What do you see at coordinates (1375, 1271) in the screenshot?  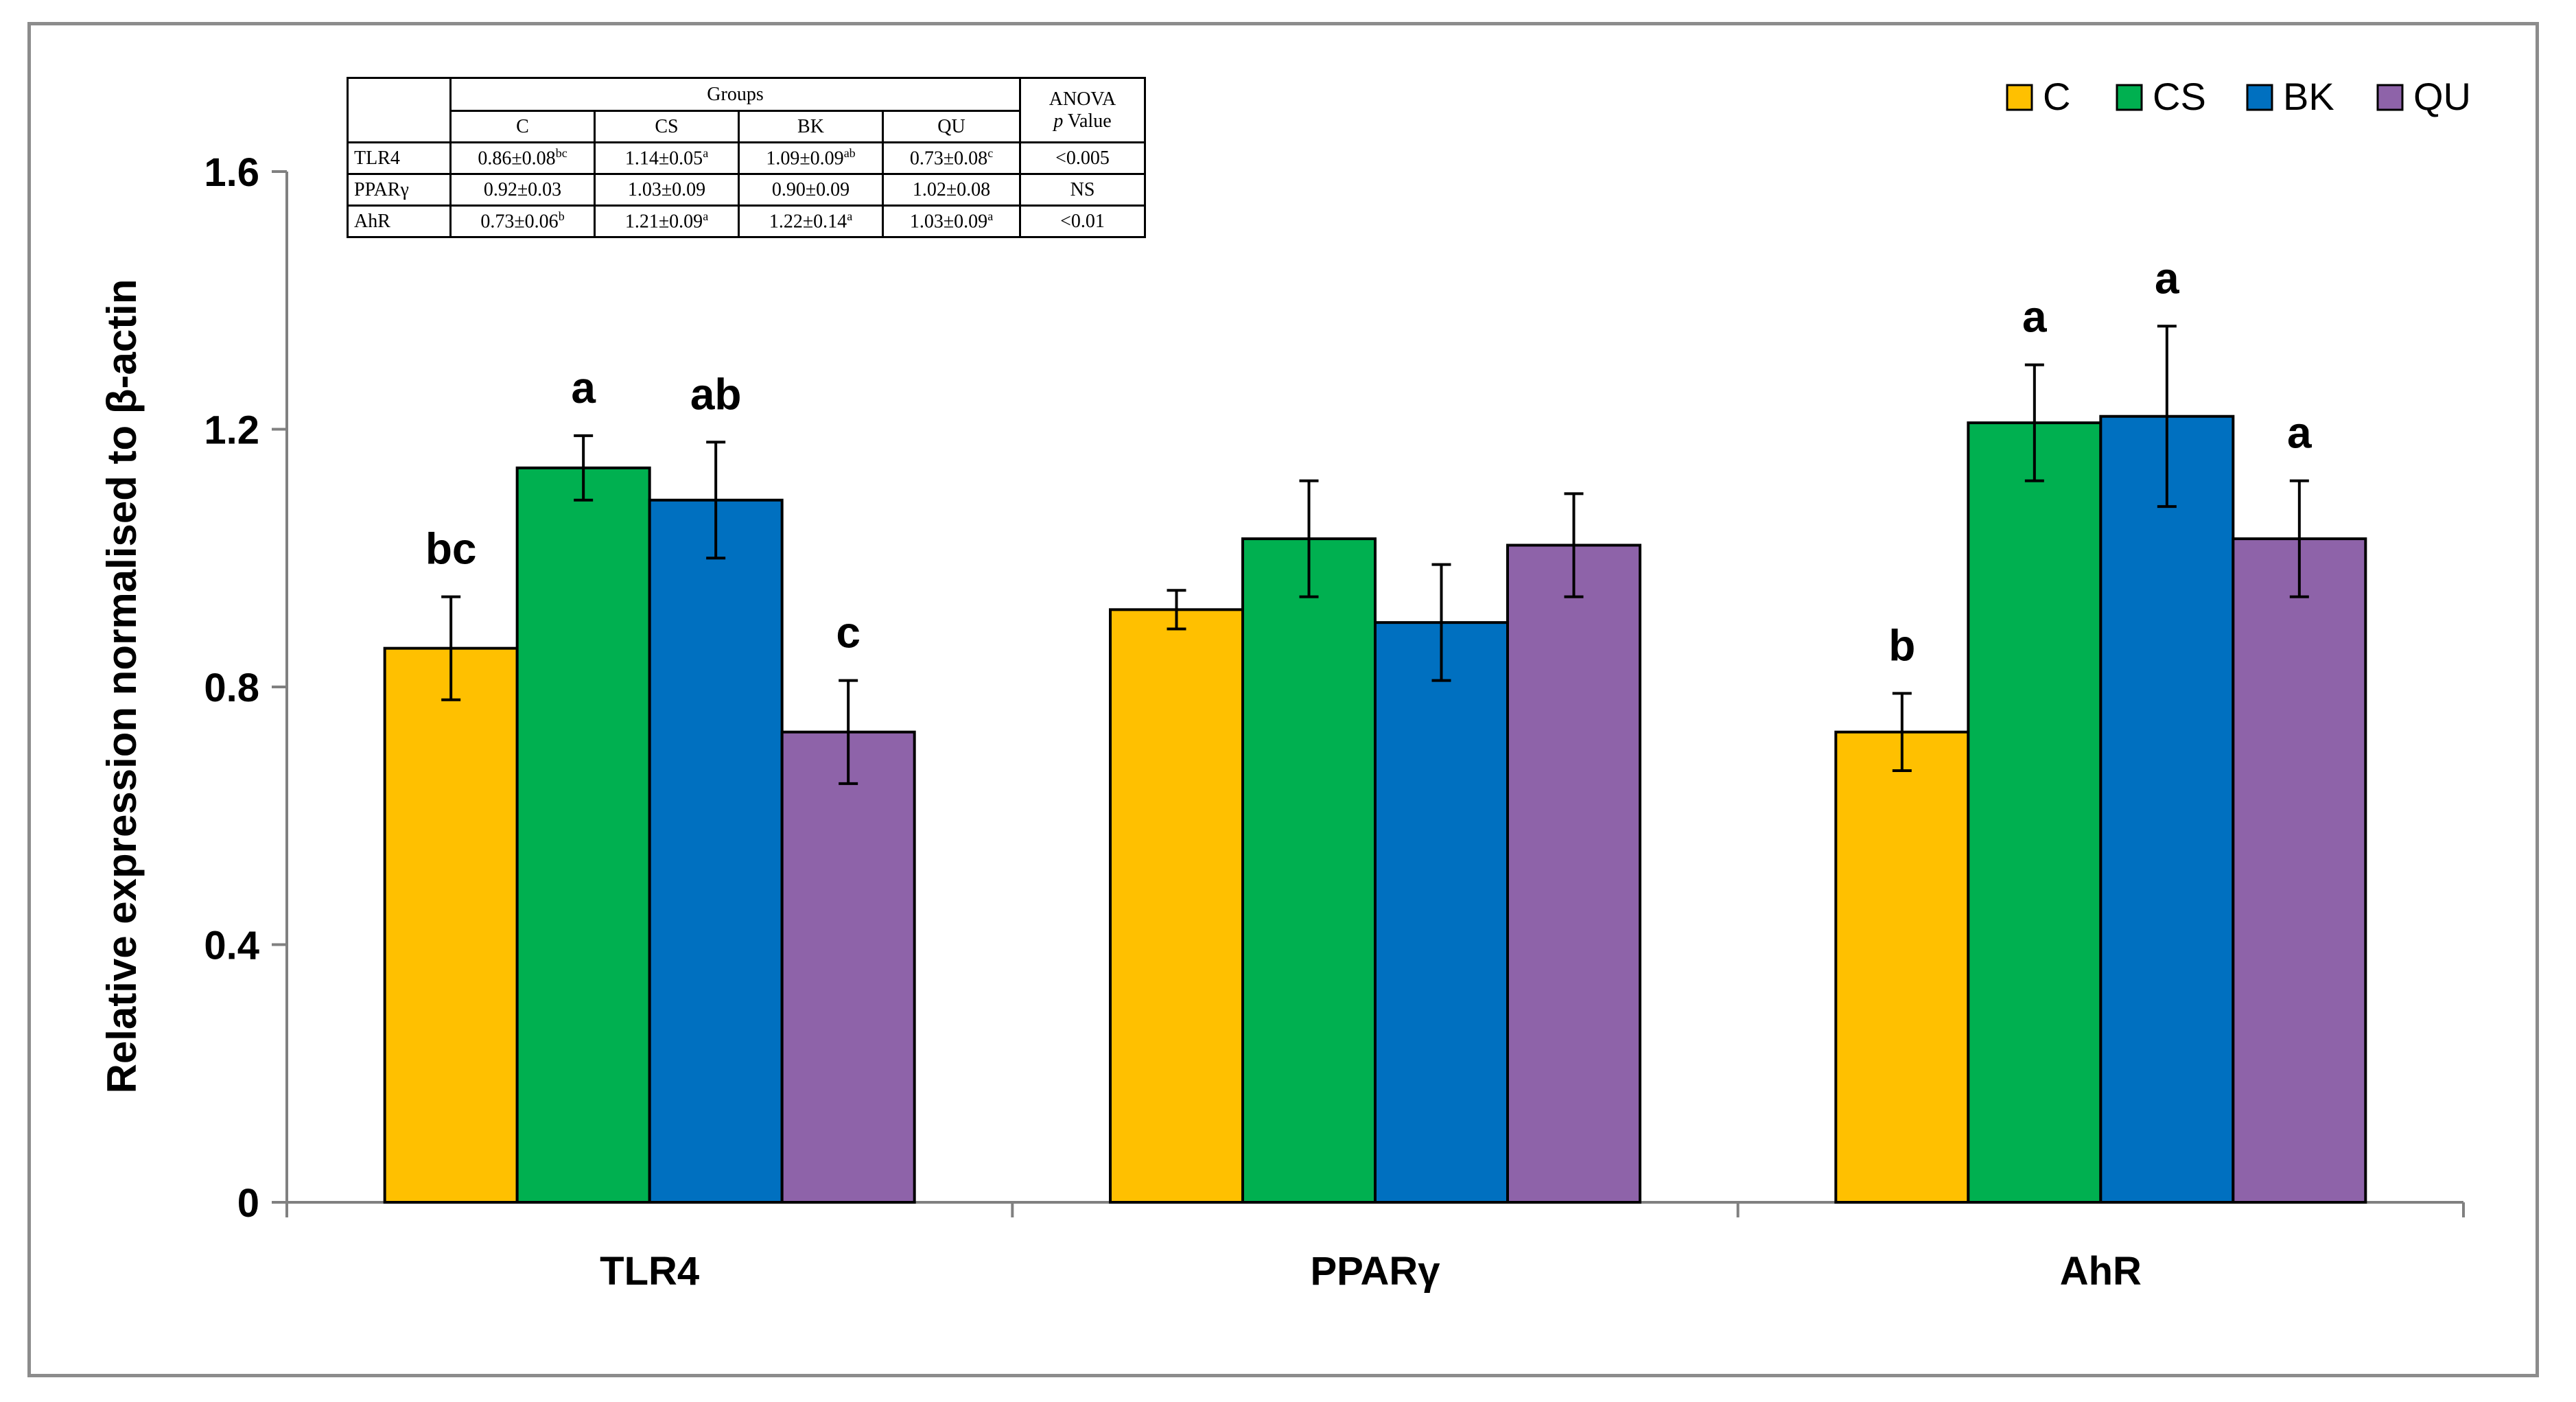 I see `x-tick-label: PPARγ` at bounding box center [1375, 1271].